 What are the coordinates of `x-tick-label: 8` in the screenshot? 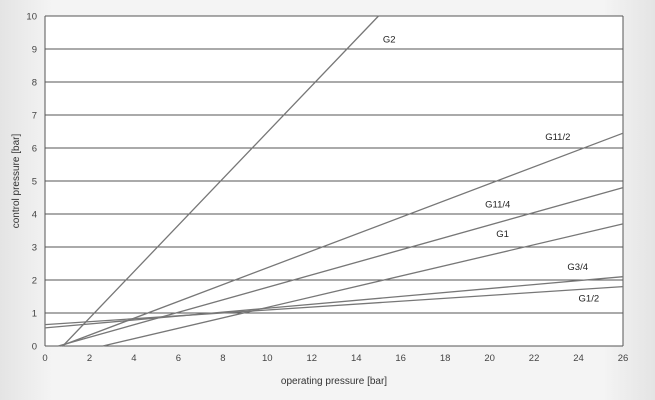 It's located at (222, 358).